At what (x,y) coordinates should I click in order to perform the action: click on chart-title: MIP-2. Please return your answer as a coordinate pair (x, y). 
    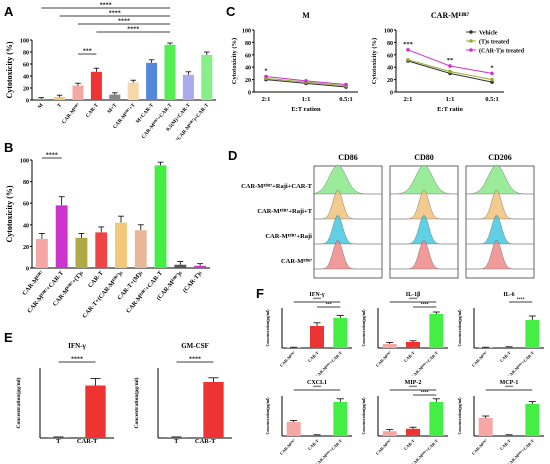
    Looking at the image, I should click on (413, 383).